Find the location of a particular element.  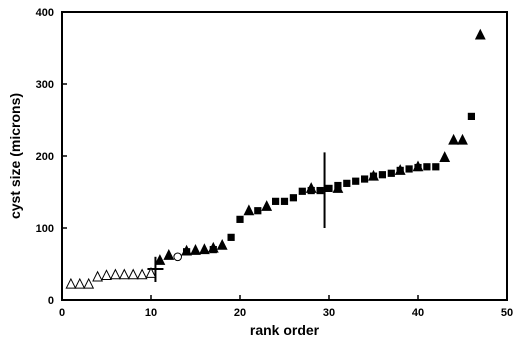

y-tick-label: 300 is located at coordinates (45, 85).